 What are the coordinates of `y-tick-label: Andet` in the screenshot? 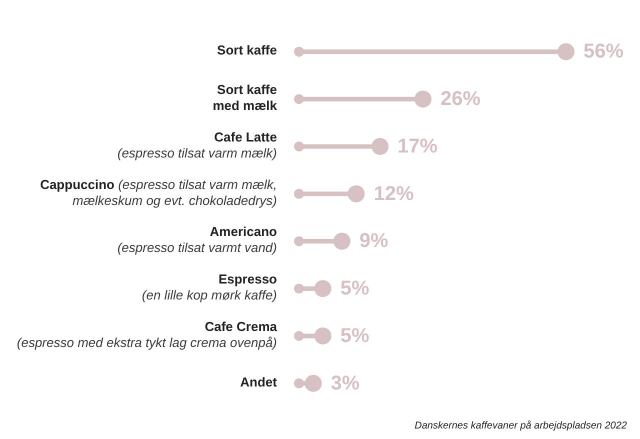 It's located at (259, 382).